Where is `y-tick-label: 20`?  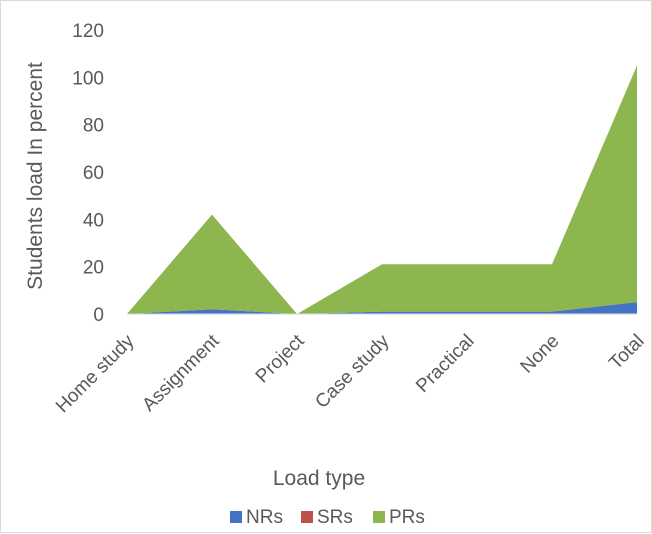 y-tick-label: 20 is located at coordinates (93, 268).